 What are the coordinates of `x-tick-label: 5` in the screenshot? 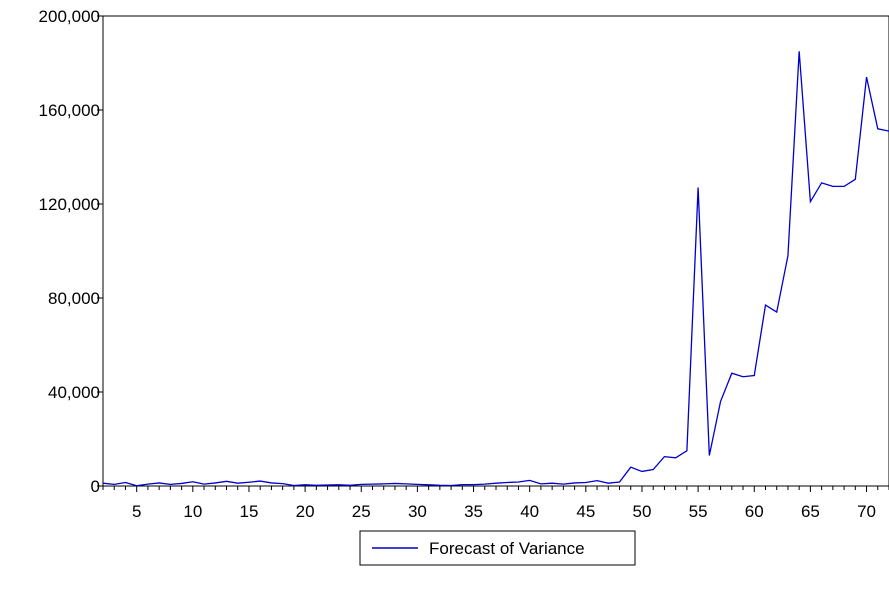 It's located at (136, 511).